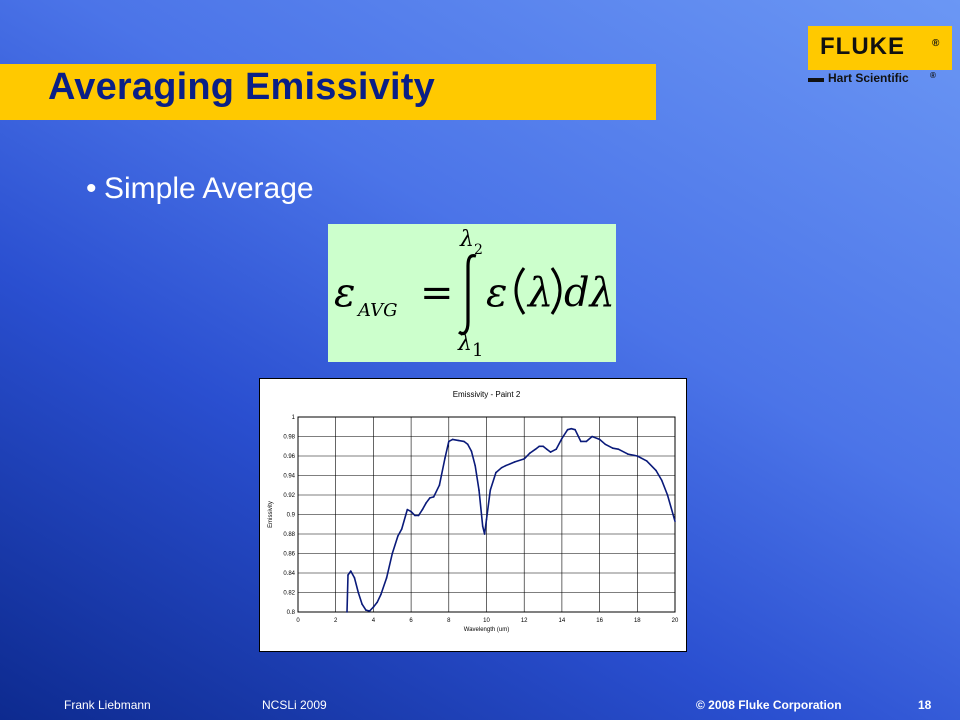  What do you see at coordinates (511, 520) in the screenshot?
I see `chart-plot-area` at bounding box center [511, 520].